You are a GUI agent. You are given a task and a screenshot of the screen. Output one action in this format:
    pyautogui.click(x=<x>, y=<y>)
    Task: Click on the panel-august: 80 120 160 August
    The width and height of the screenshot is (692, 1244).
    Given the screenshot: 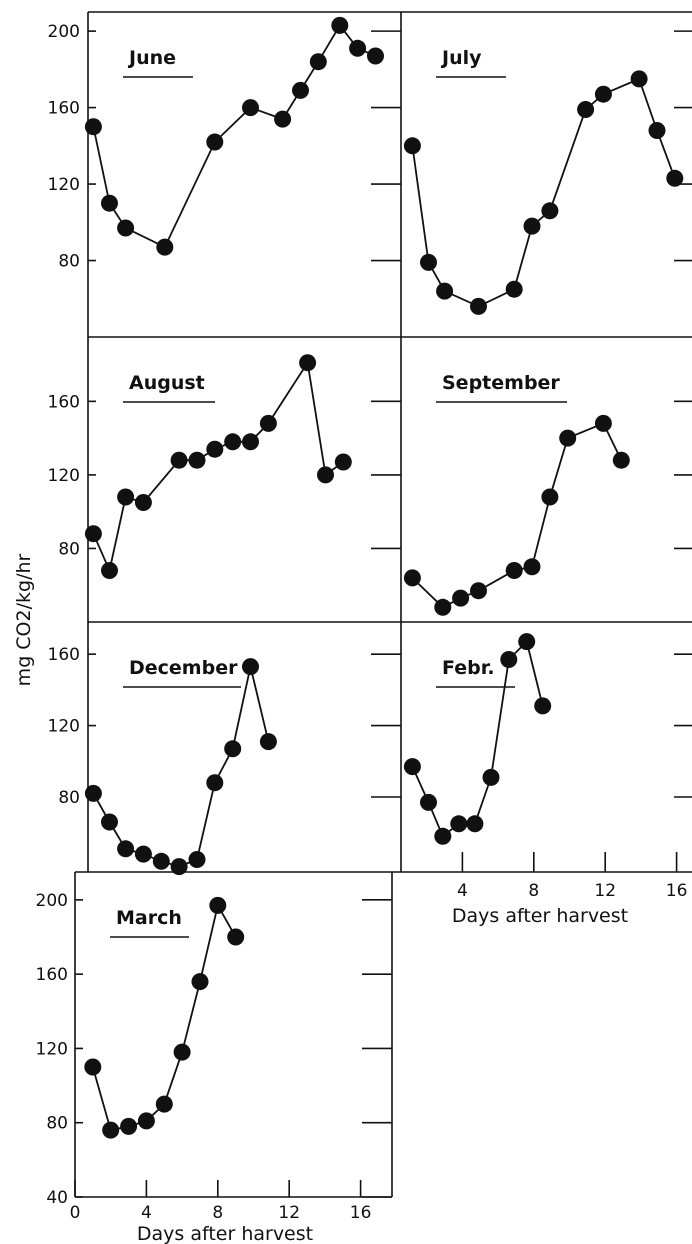 What is the action you would take?
    pyautogui.click(x=224, y=466)
    